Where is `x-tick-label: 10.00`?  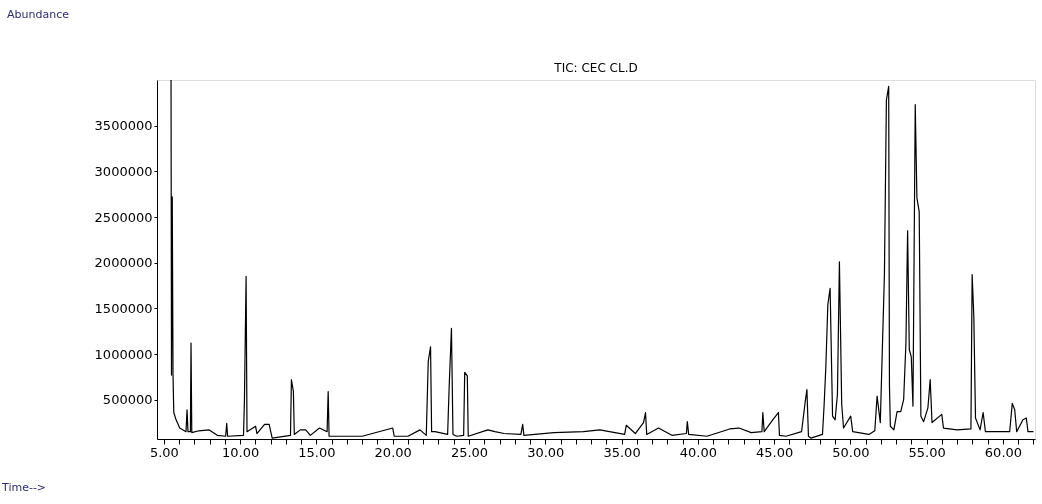 x-tick-label: 10.00 is located at coordinates (241, 452).